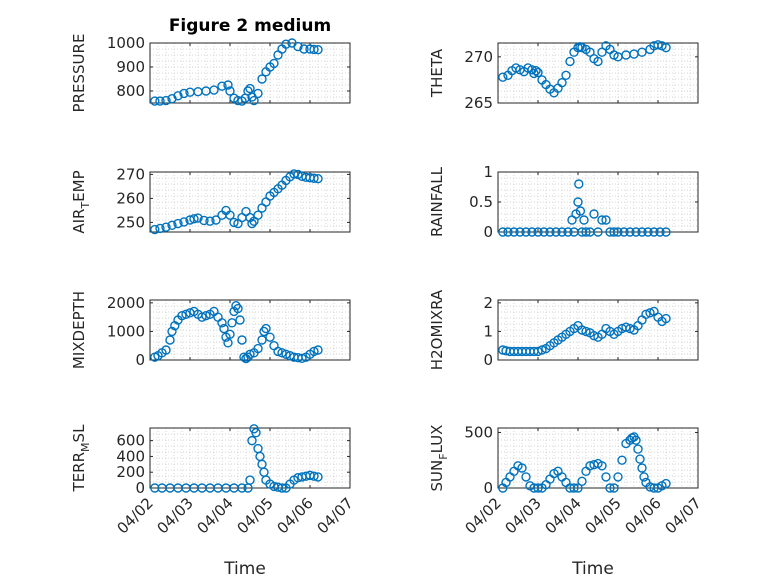 This screenshot has height=587, width=778. I want to click on y-tick-label: 200, so click(130, 472).